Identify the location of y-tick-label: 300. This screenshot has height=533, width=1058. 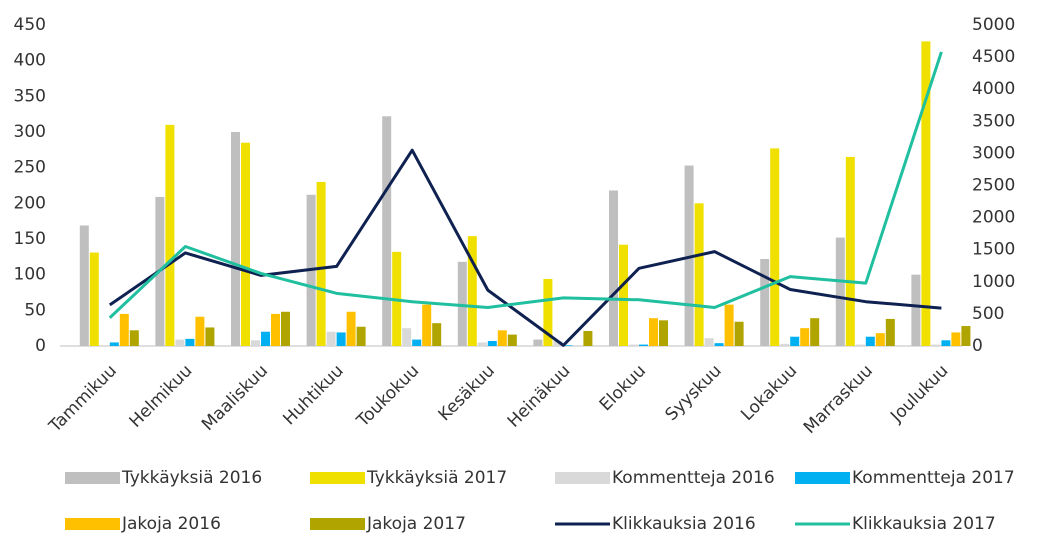
(30, 132).